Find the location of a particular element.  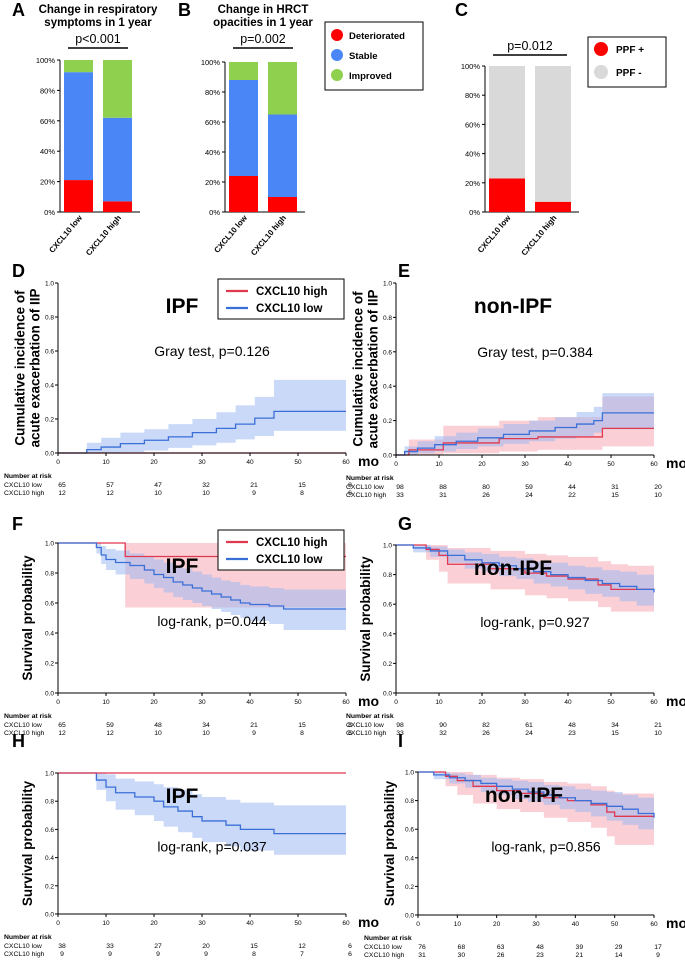

risk-table-value: 65 is located at coordinates (62, 725).